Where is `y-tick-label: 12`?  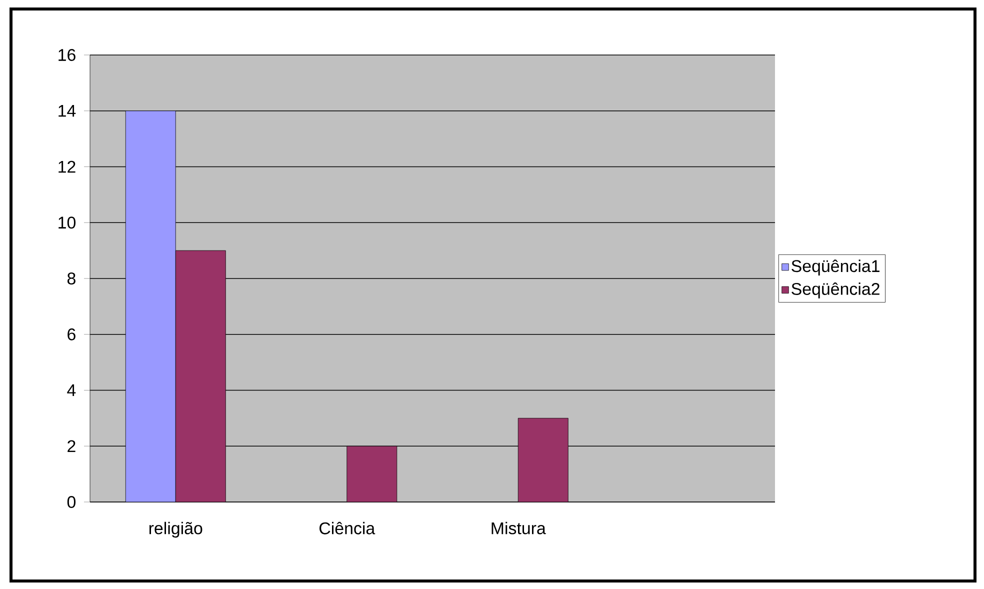
y-tick-label: 12 is located at coordinates (67, 166).